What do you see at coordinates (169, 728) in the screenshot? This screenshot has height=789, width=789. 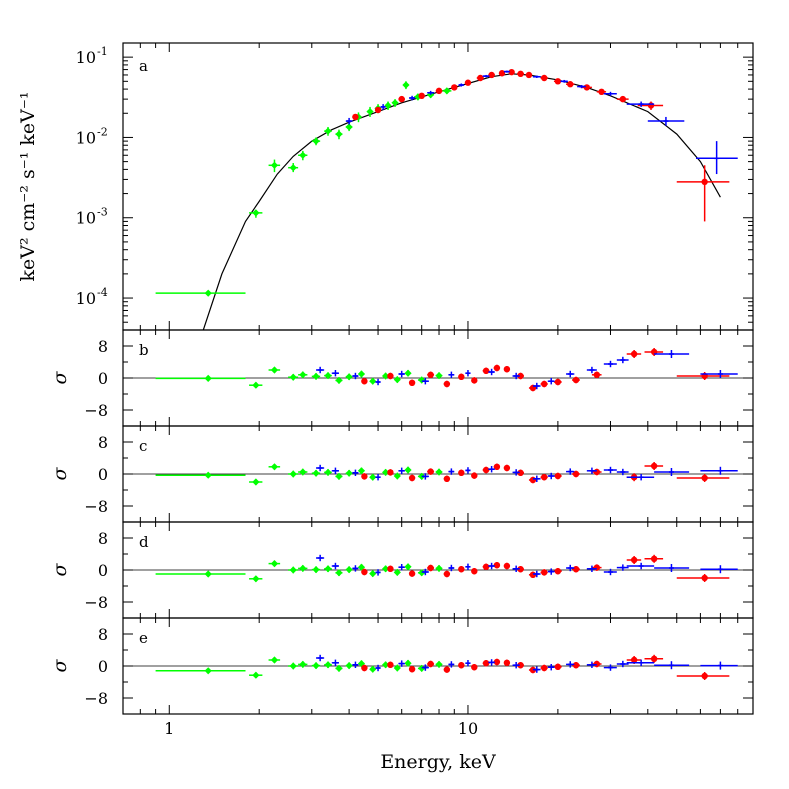 I see `x-tick-label: 1` at bounding box center [169, 728].